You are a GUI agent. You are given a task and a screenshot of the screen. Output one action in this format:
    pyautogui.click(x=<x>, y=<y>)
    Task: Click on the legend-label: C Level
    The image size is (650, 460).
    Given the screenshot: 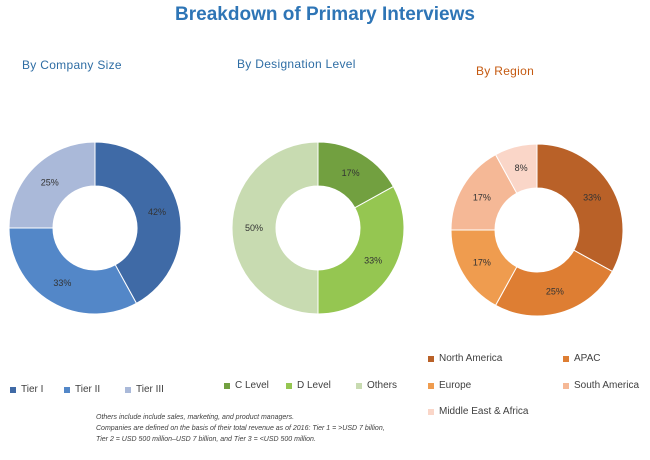 What is the action you would take?
    pyautogui.click(x=252, y=385)
    